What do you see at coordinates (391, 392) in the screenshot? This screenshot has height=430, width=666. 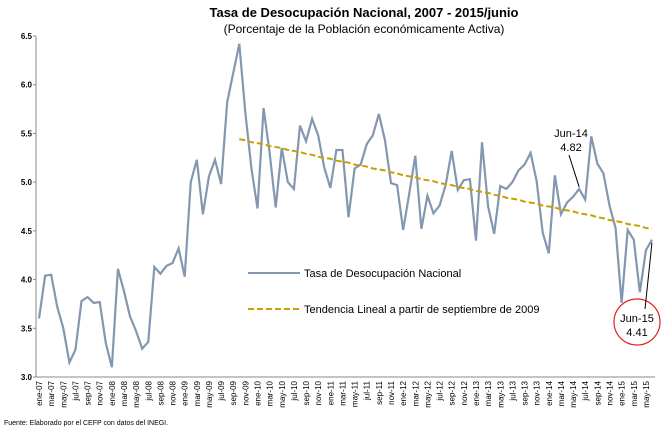 I see `x-tick-label: nov-11` at bounding box center [391, 392].